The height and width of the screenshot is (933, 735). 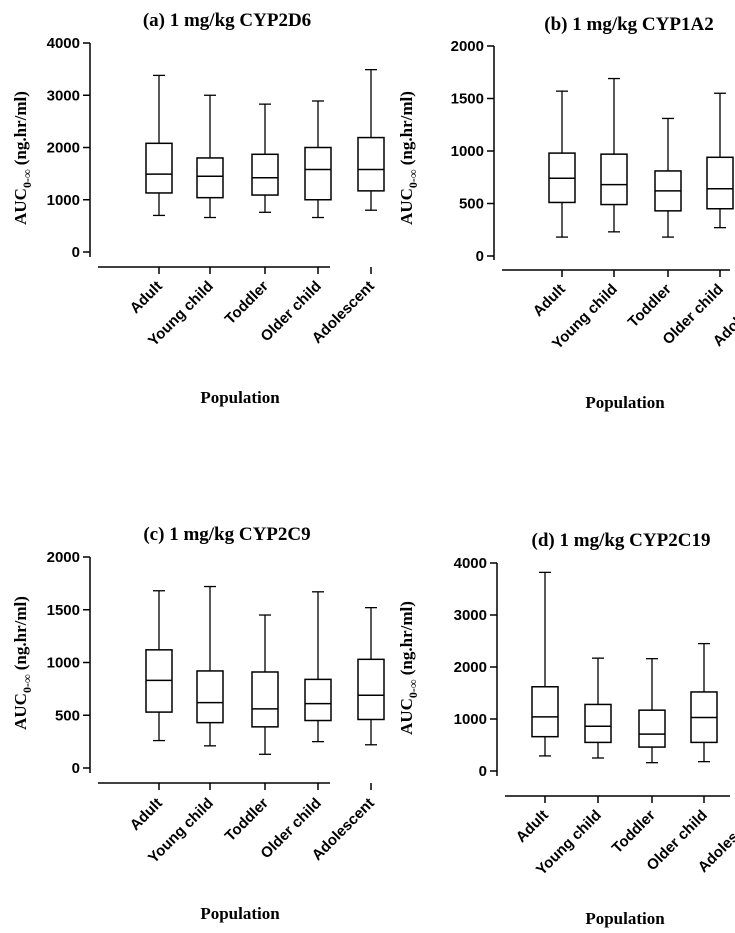 What do you see at coordinates (226, 534) in the screenshot?
I see `chart-title: (c) 1 mg/kg CYP2C9` at bounding box center [226, 534].